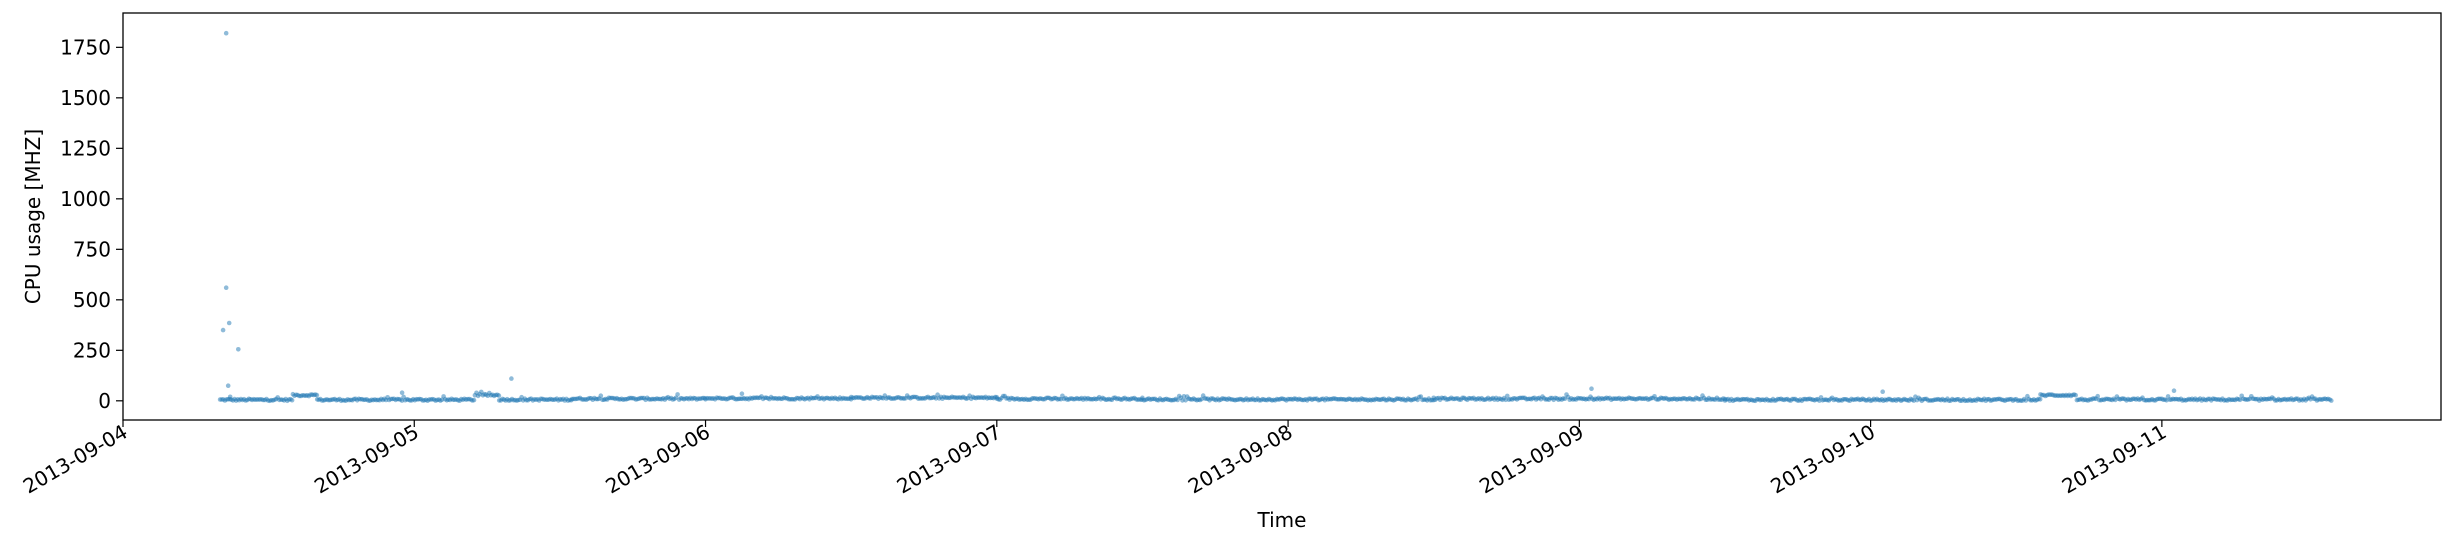  What do you see at coordinates (91, 224) in the screenshot?
I see `y-axis: 0 250 500 750 1000 1250 1500 1750` at bounding box center [91, 224].